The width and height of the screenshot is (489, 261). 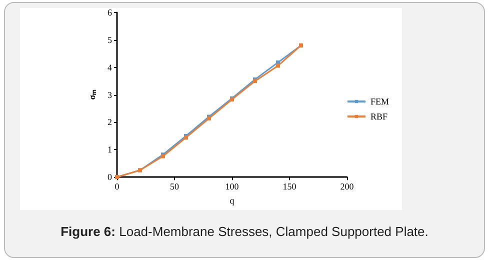 I want to click on x-tick-label: 100, so click(x=232, y=187).